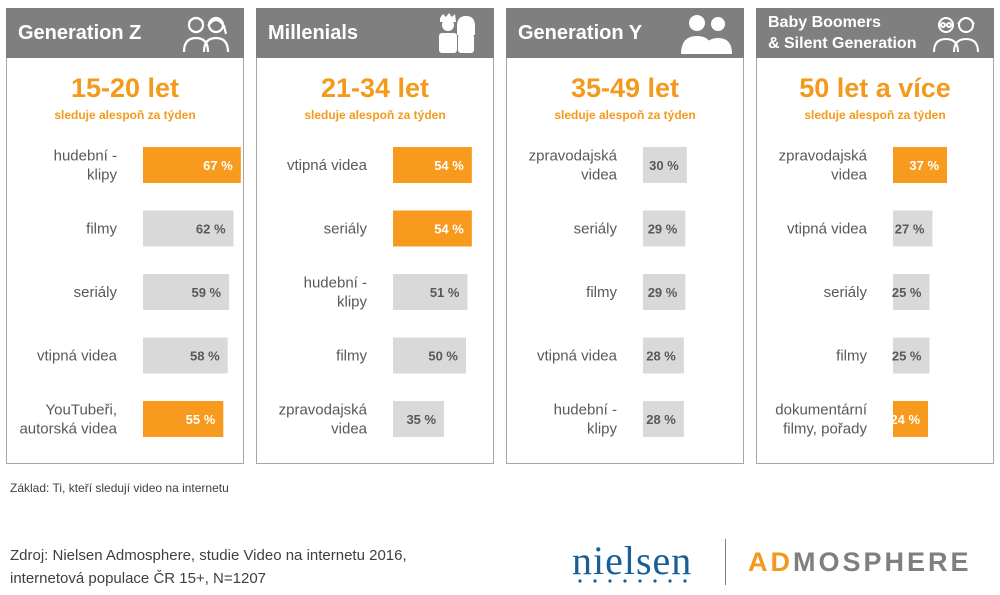 Image resolution: width=1000 pixels, height=595 pixels. What do you see at coordinates (218, 165) in the screenshot?
I see `bar-value-label: 67 %` at bounding box center [218, 165].